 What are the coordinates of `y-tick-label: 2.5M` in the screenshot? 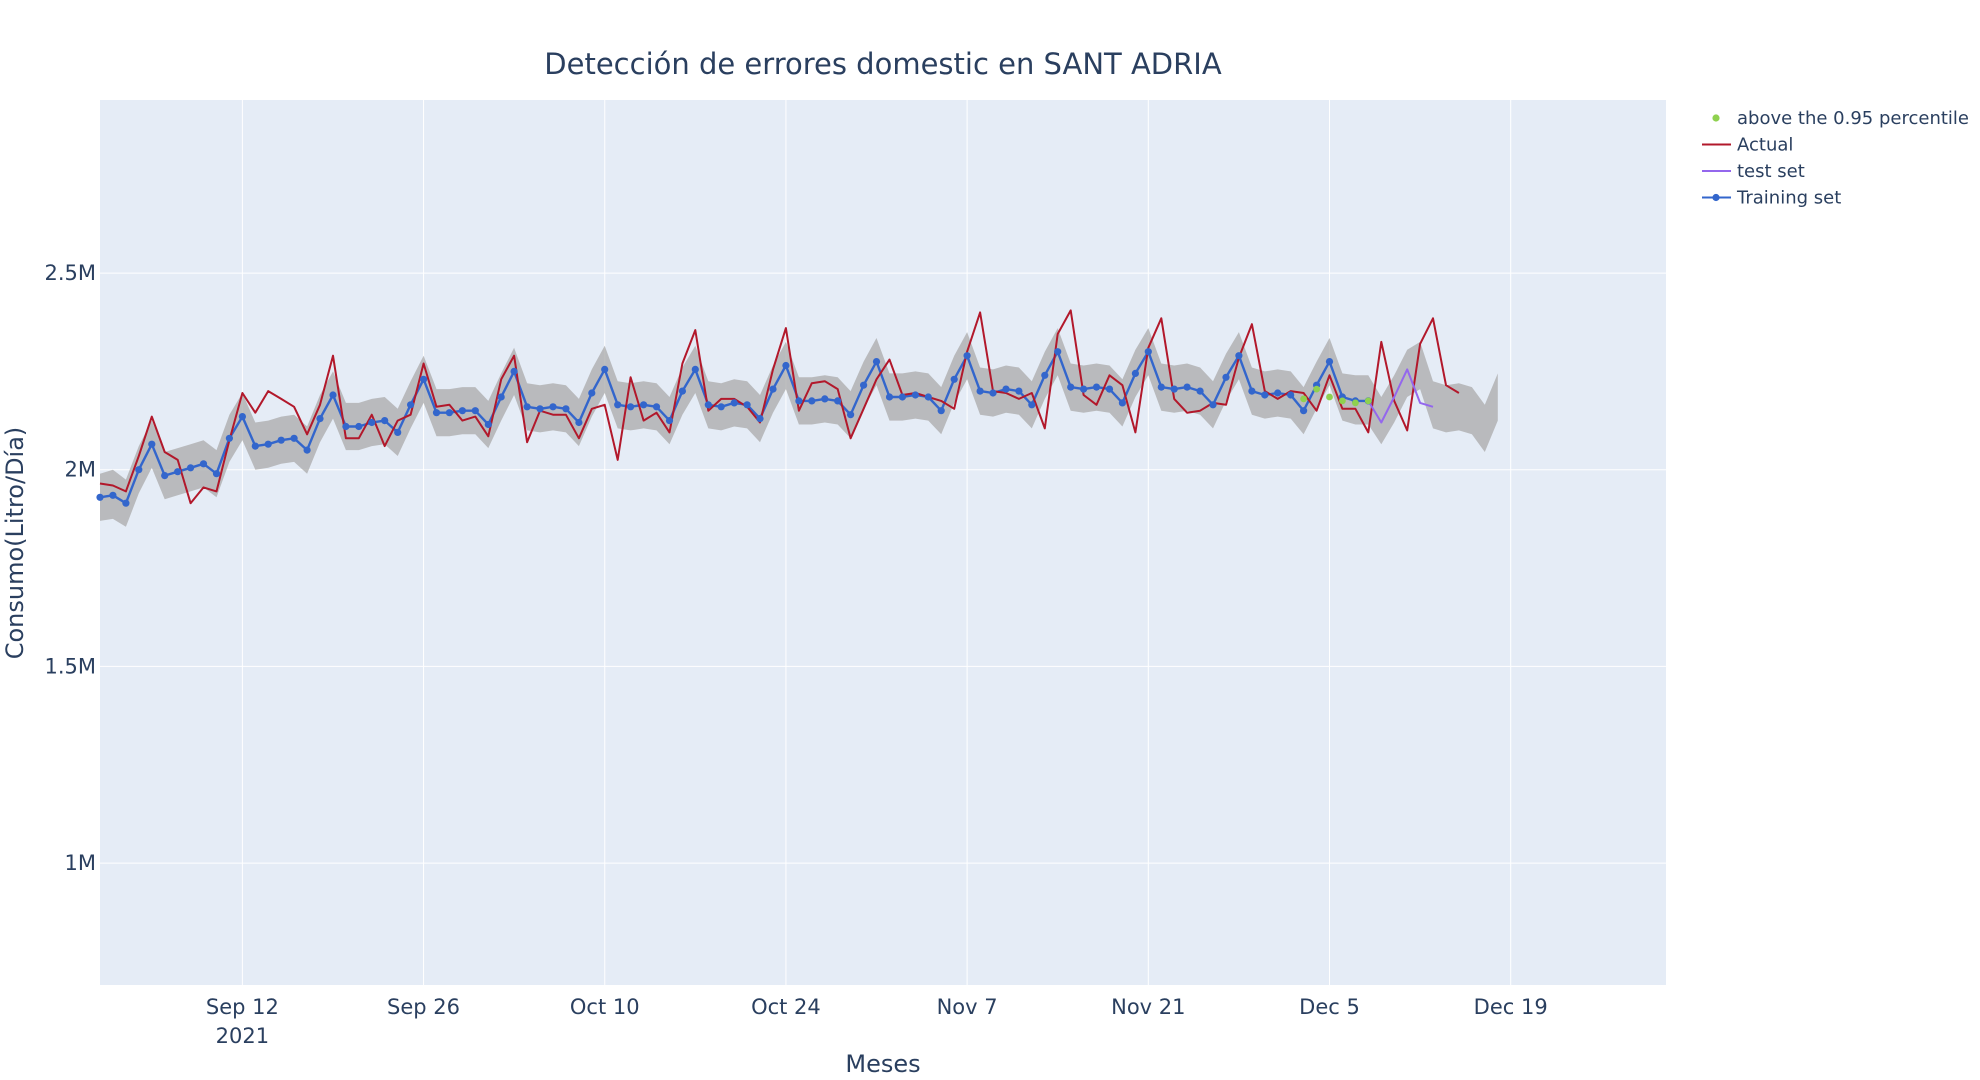 It's located at (70, 273).